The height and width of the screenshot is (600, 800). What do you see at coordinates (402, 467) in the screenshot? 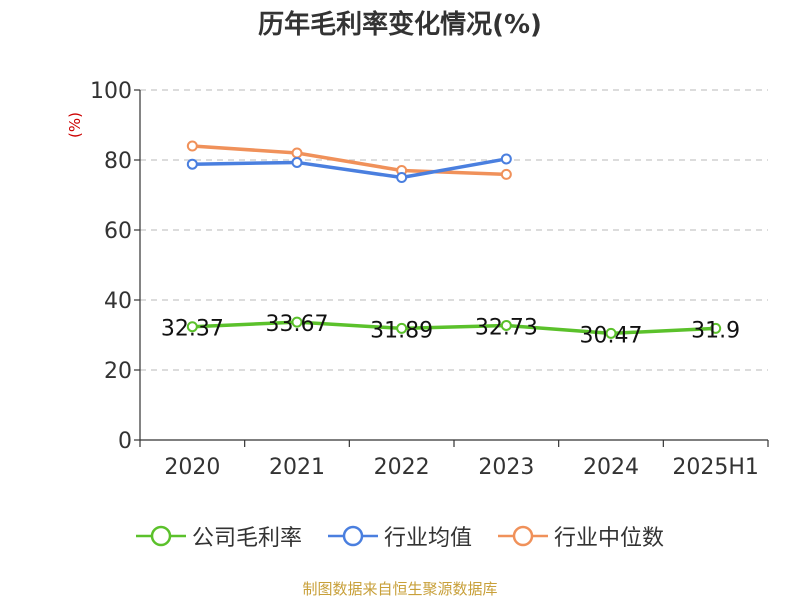
I see `x-tick-label: 2022` at bounding box center [402, 467].